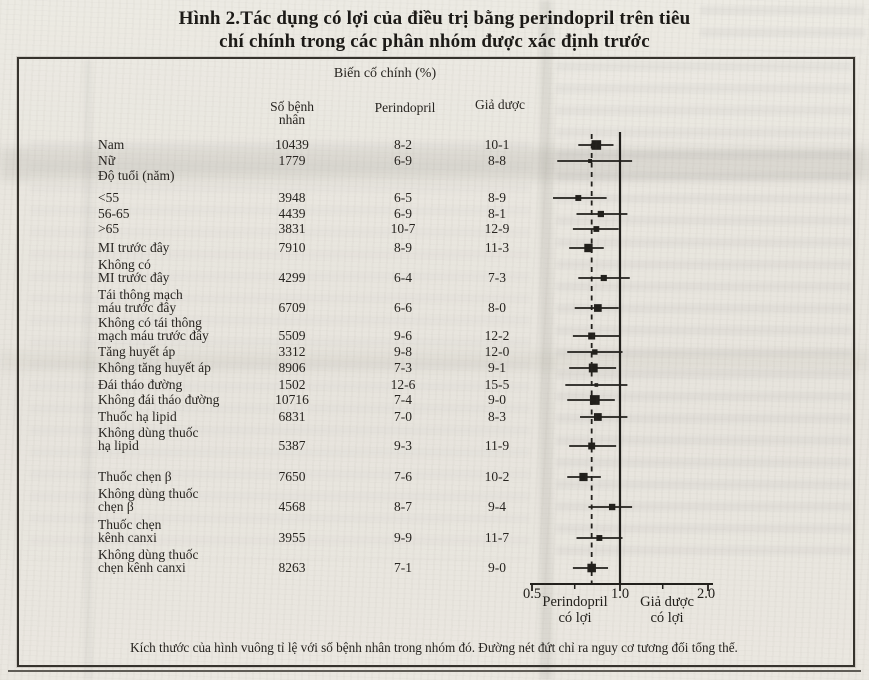  Describe the element at coordinates (497, 476) in the screenshot. I see `cell-placebo-rate: 10-2` at that location.